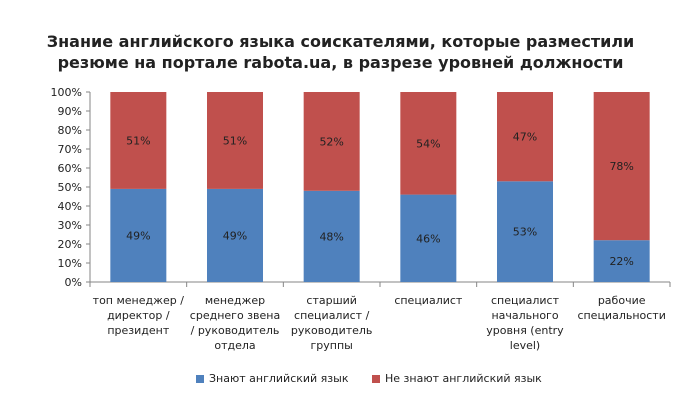 The width and height of the screenshot is (681, 400). What do you see at coordinates (66, 92) in the screenshot?
I see `y-tick-label: 100%` at bounding box center [66, 92].